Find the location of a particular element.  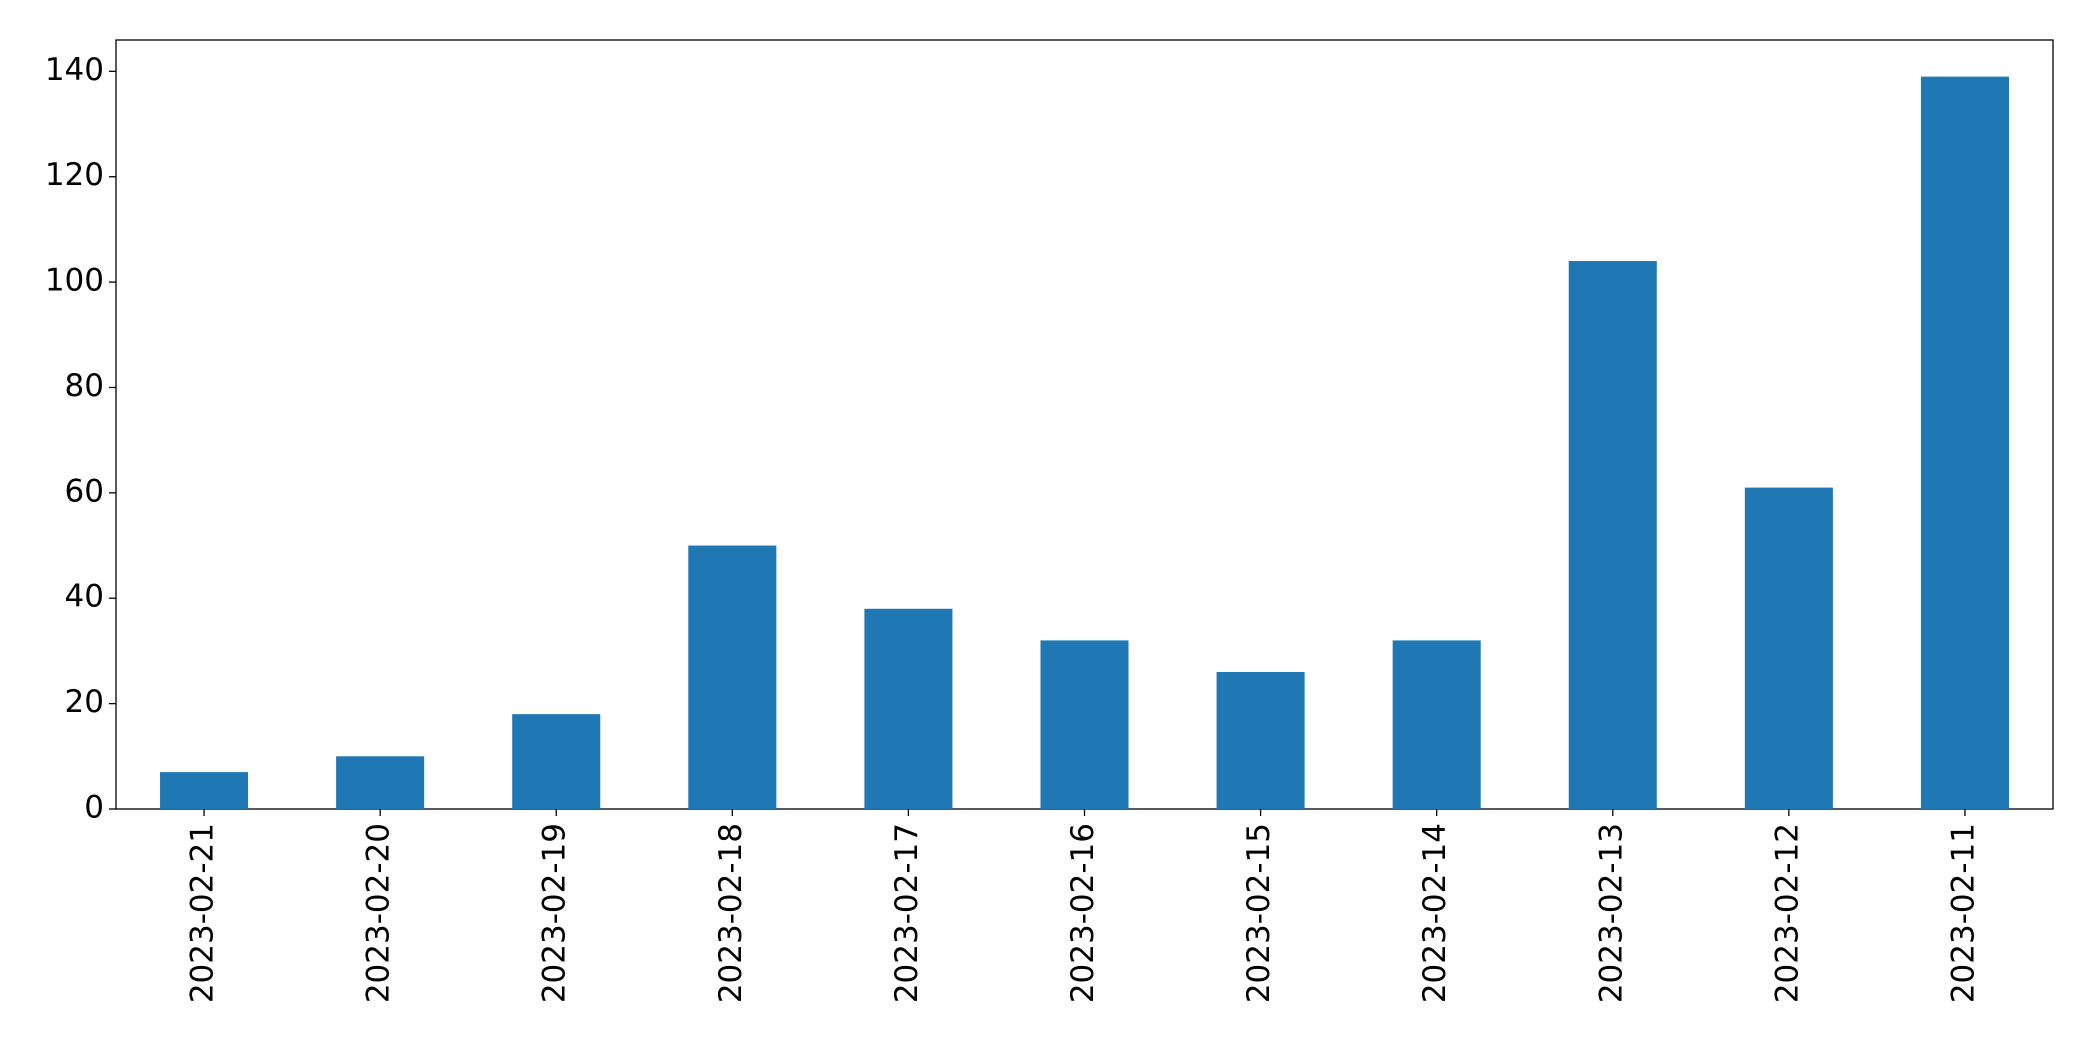

x-tick-label: 2023-02-15 is located at coordinates (1259, 913).